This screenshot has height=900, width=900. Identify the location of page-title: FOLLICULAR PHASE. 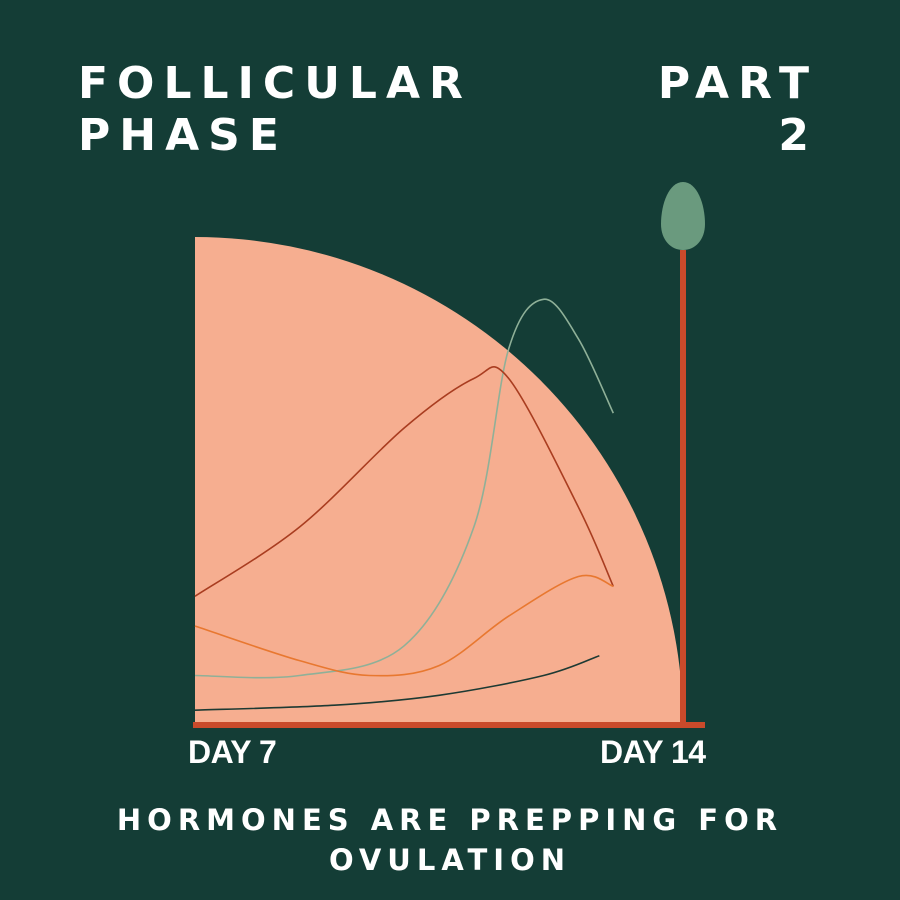
(275, 110).